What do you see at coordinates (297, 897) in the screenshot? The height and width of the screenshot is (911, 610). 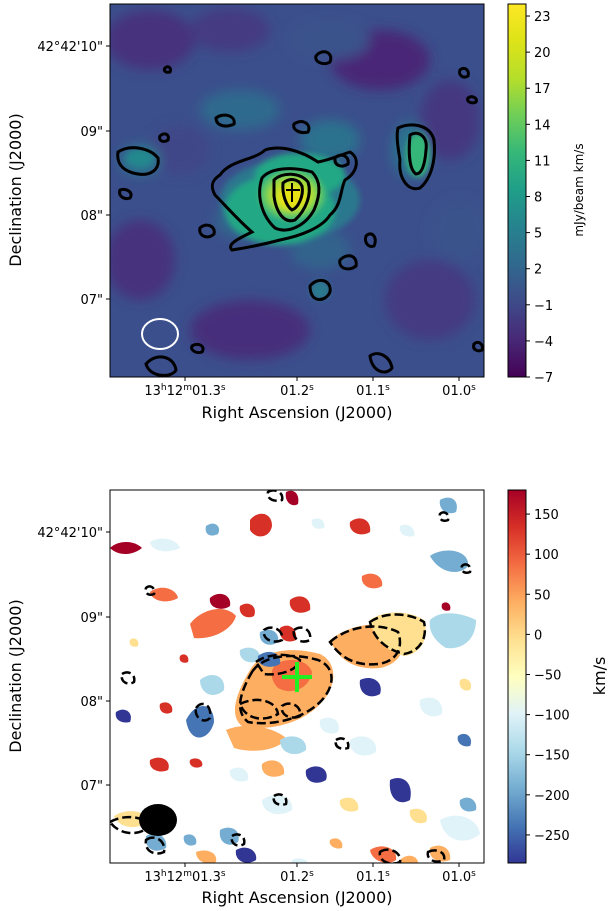 I see `velocity-xlabel: Right Ascension (J2000)` at bounding box center [297, 897].